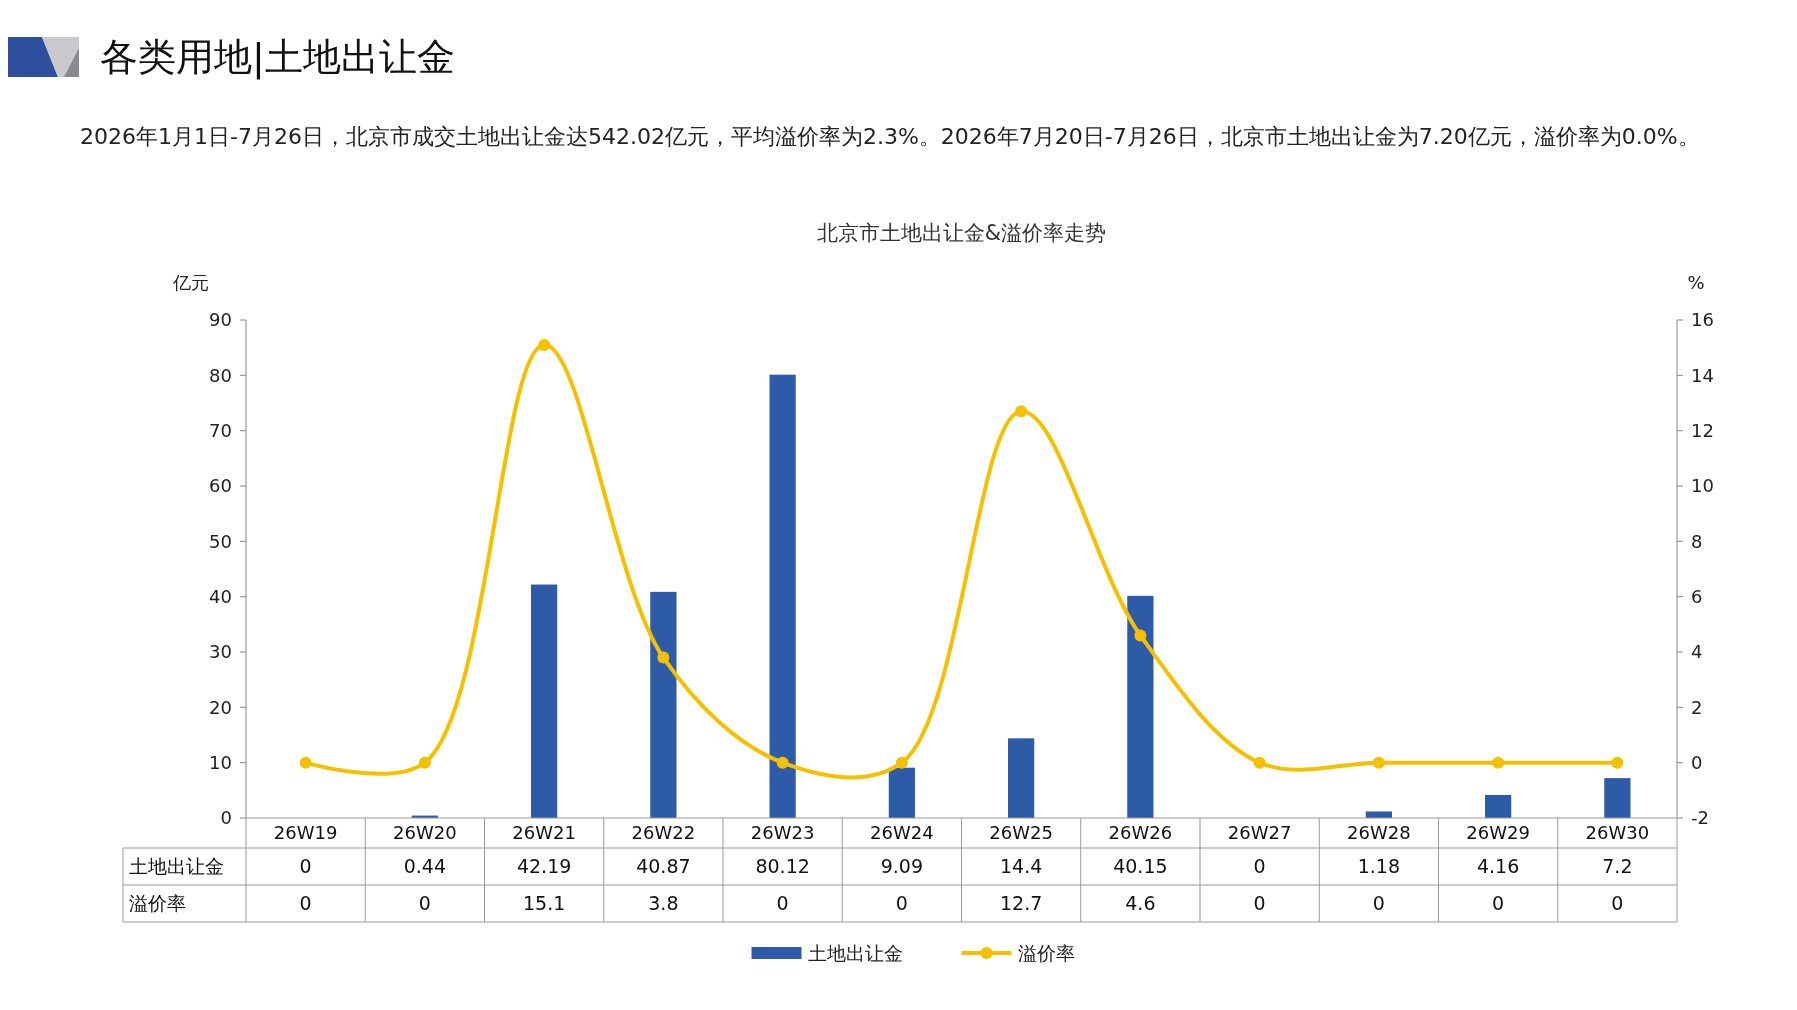  I want to click on data-label: 80.12, so click(782, 866).